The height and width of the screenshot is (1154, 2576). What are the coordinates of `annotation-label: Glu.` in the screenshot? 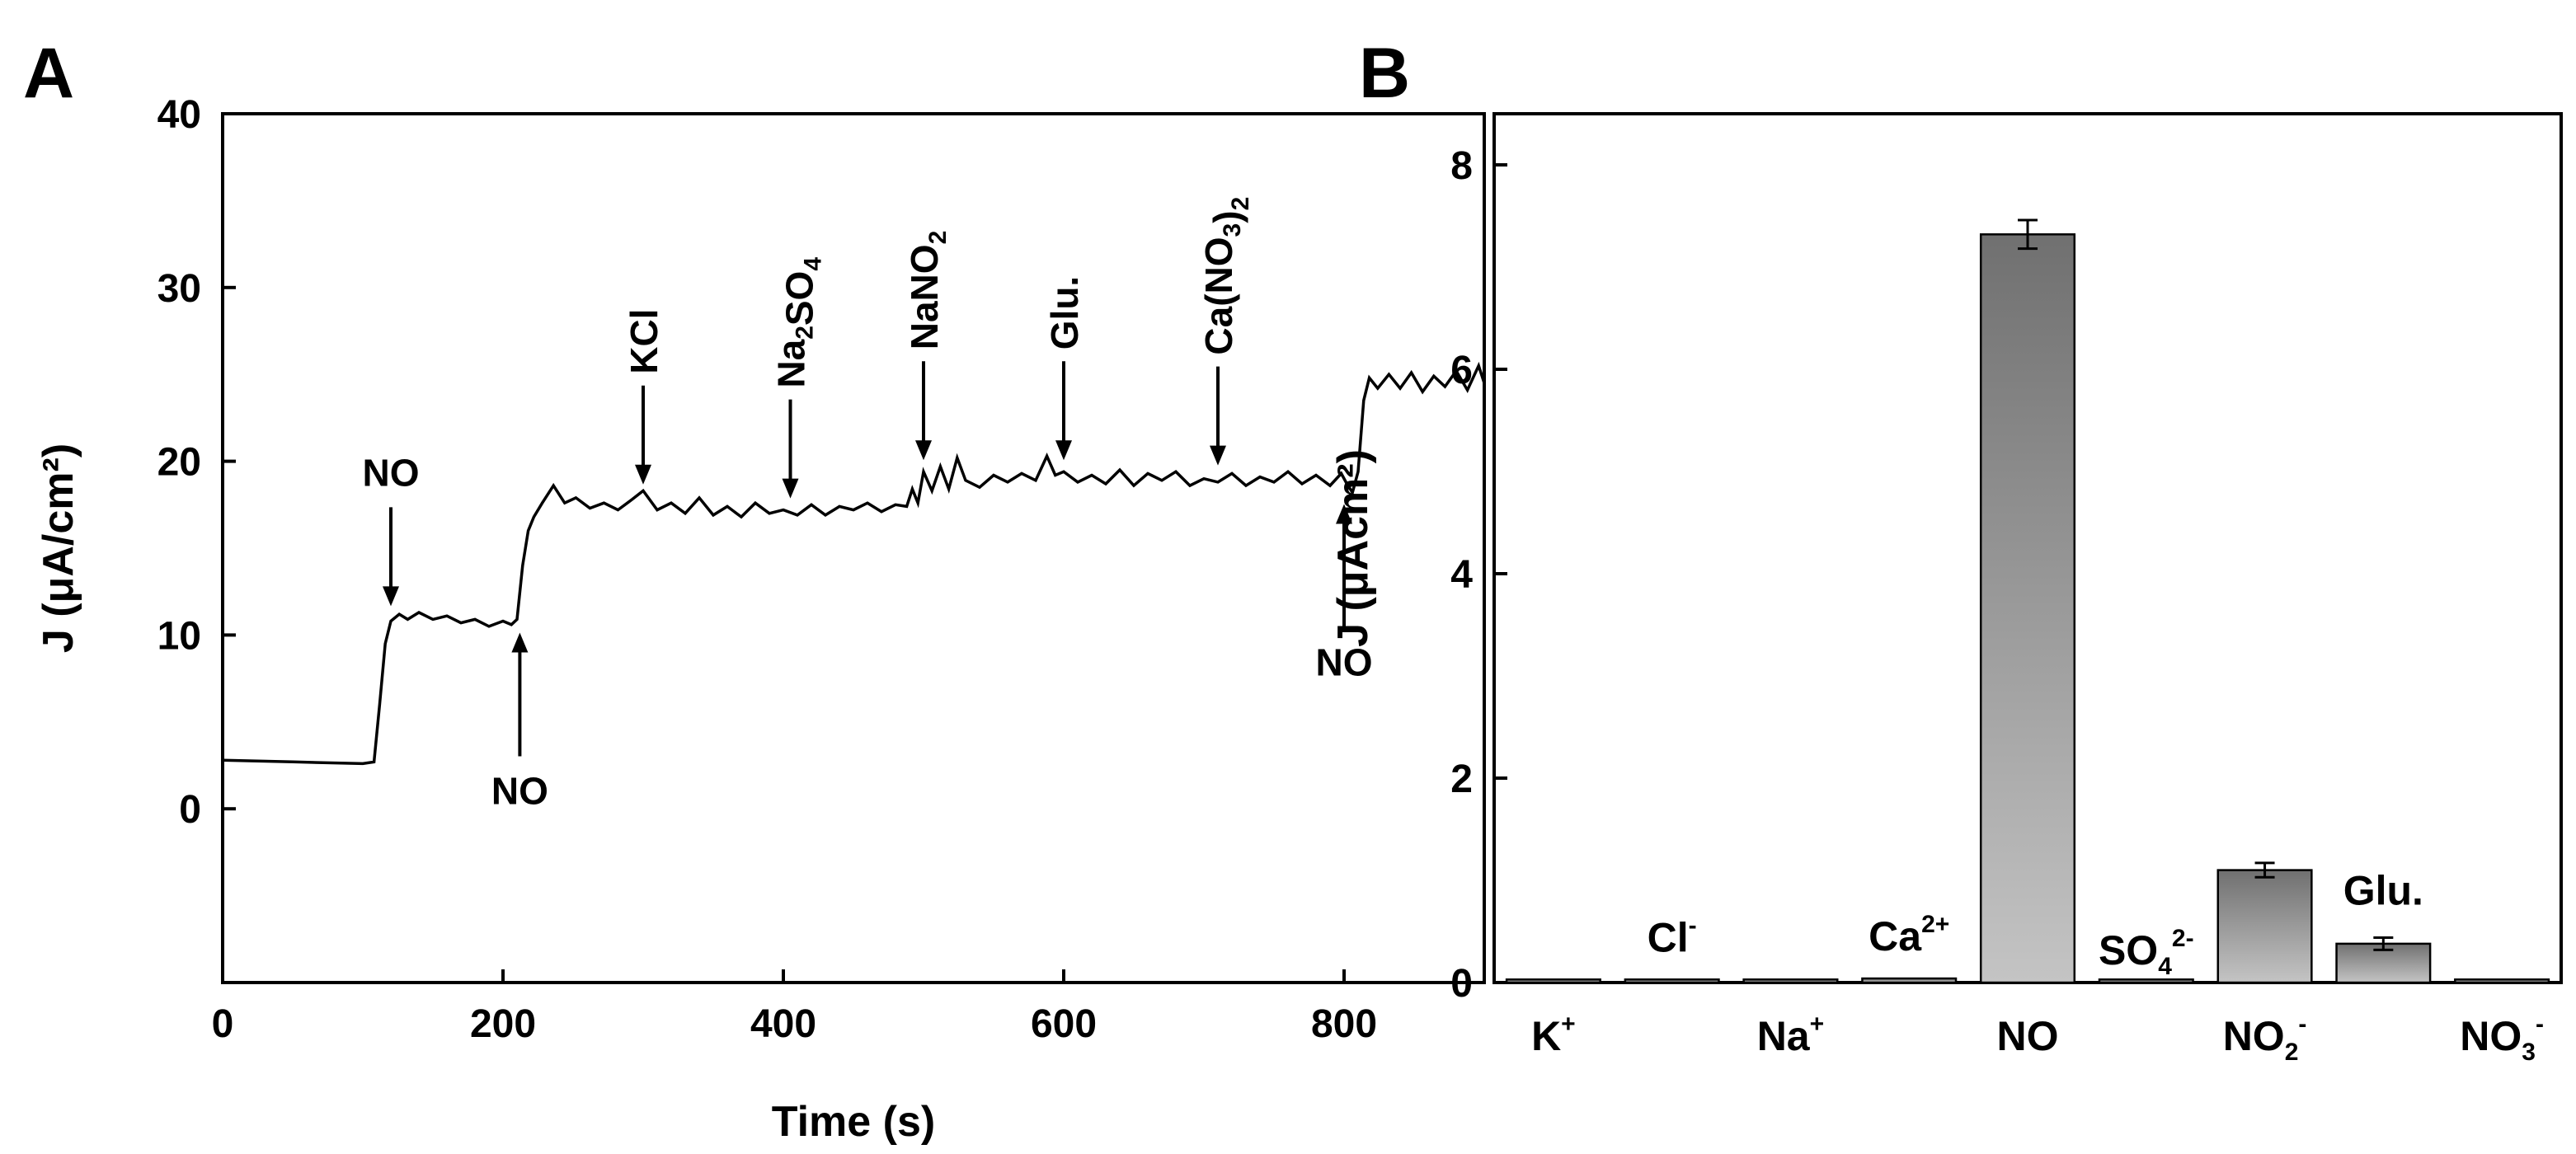 It's located at (1064, 312).